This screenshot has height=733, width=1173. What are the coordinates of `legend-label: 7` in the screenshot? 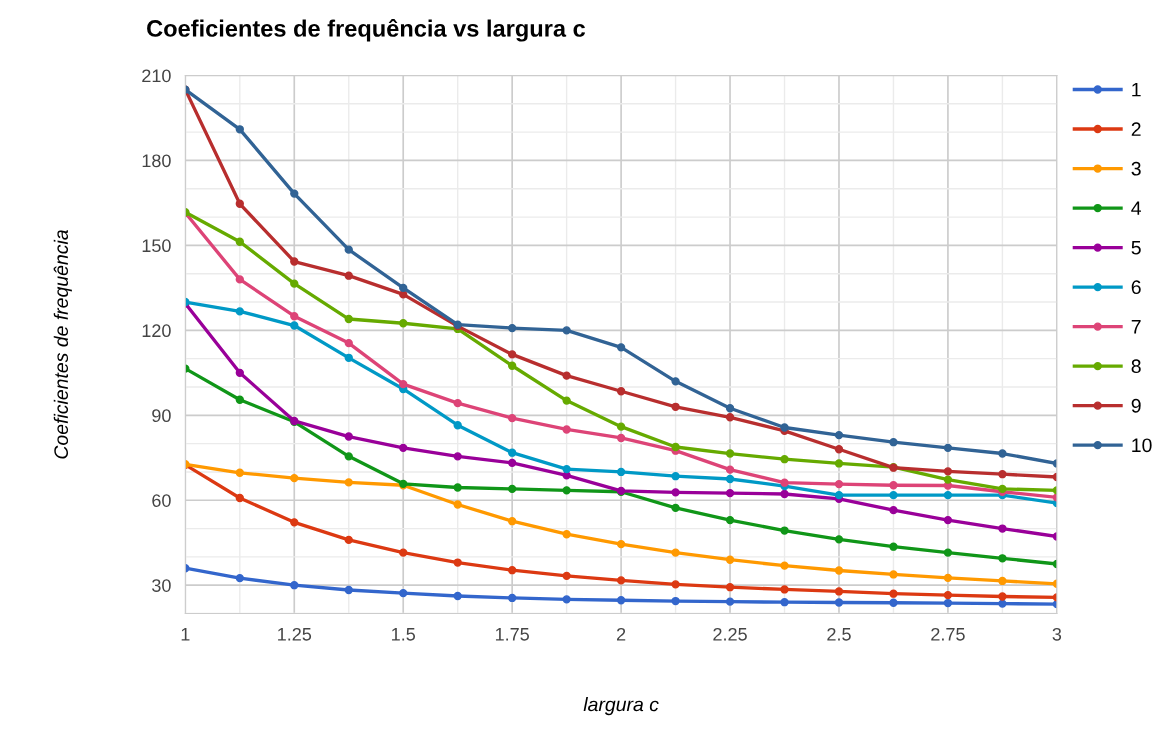 It's located at (1136, 327).